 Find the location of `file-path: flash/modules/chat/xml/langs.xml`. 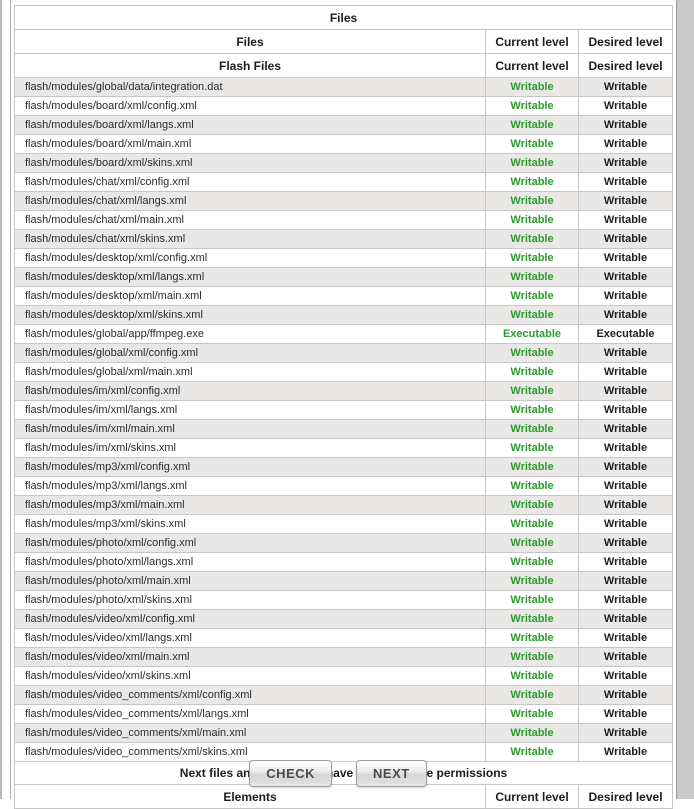

file-path: flash/modules/chat/xml/langs.xml is located at coordinates (250, 201).